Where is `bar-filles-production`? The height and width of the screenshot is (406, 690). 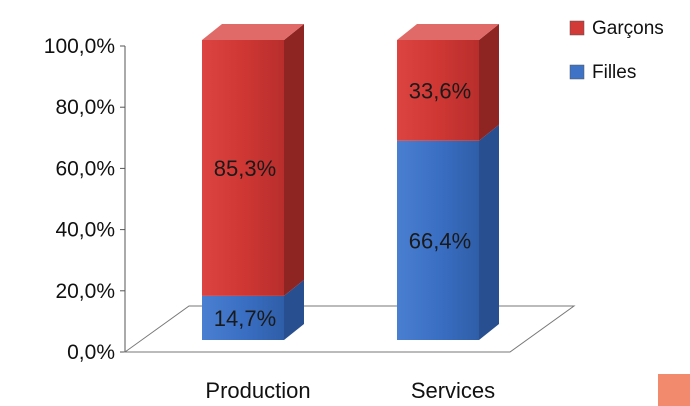 bar-filles-production is located at coordinates (243, 317).